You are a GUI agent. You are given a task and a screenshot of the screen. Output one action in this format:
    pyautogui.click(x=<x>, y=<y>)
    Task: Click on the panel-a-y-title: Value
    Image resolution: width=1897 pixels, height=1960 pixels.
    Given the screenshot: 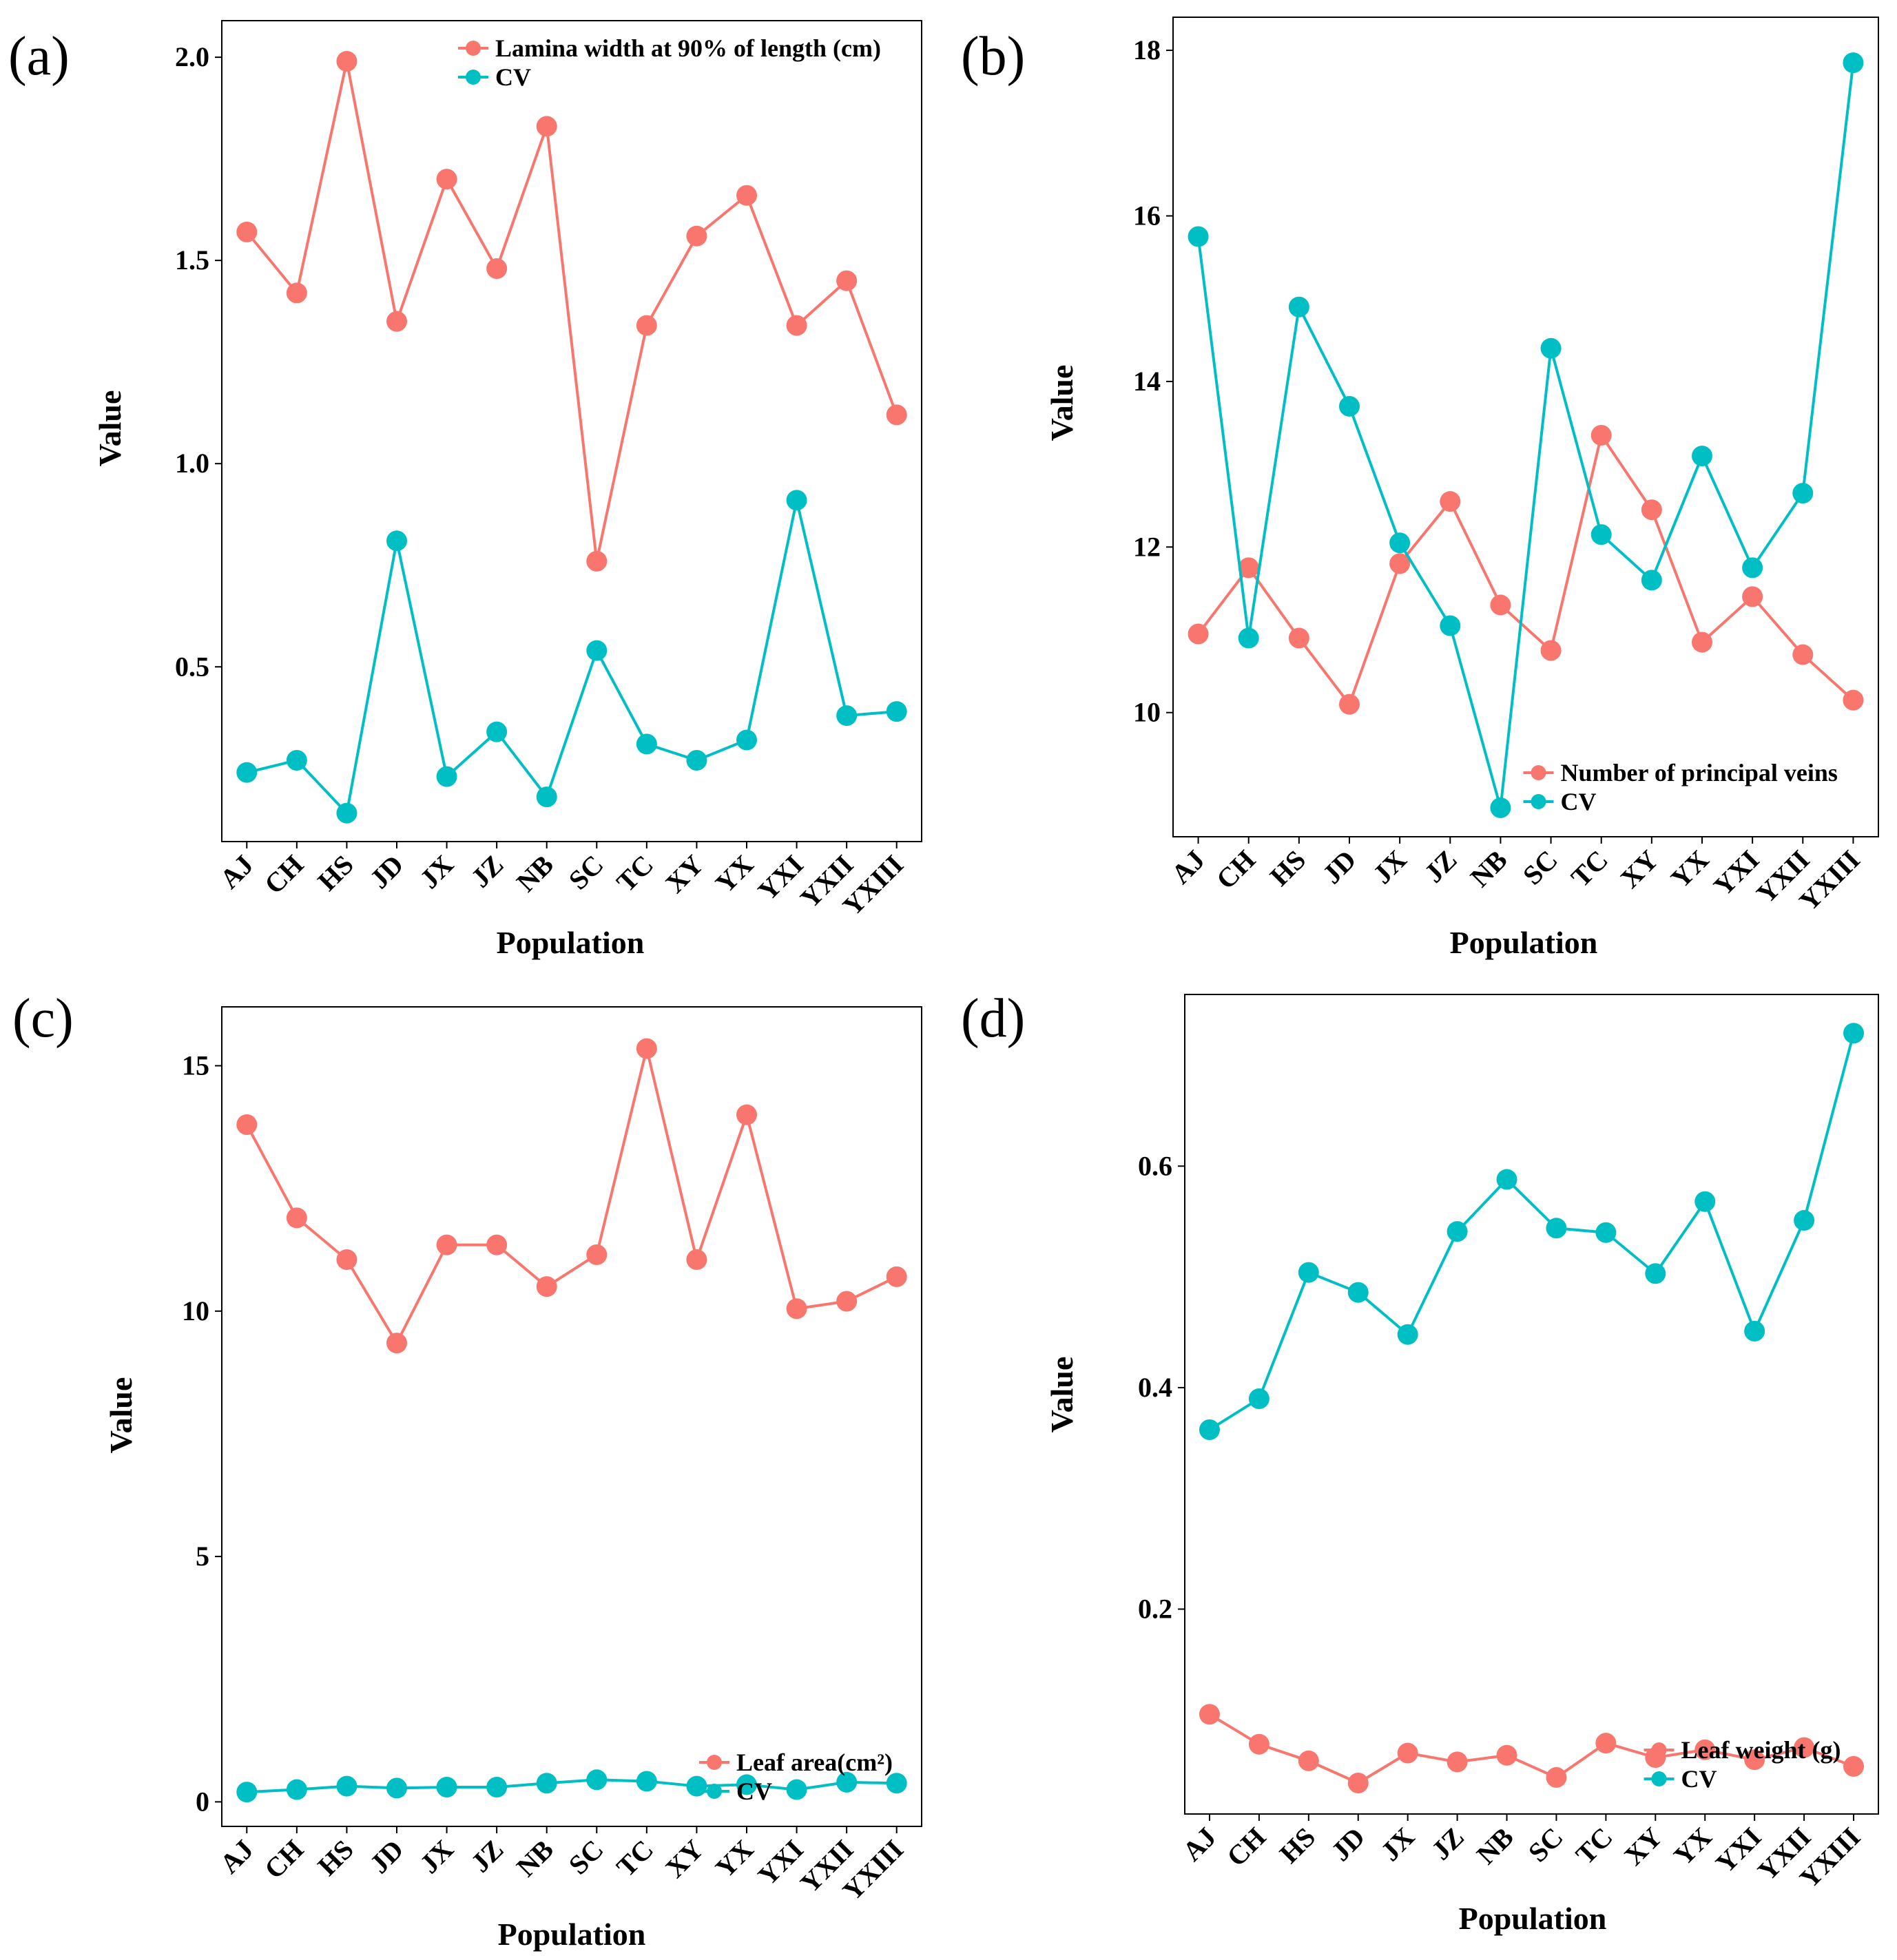 What is the action you would take?
    pyautogui.click(x=110, y=428)
    